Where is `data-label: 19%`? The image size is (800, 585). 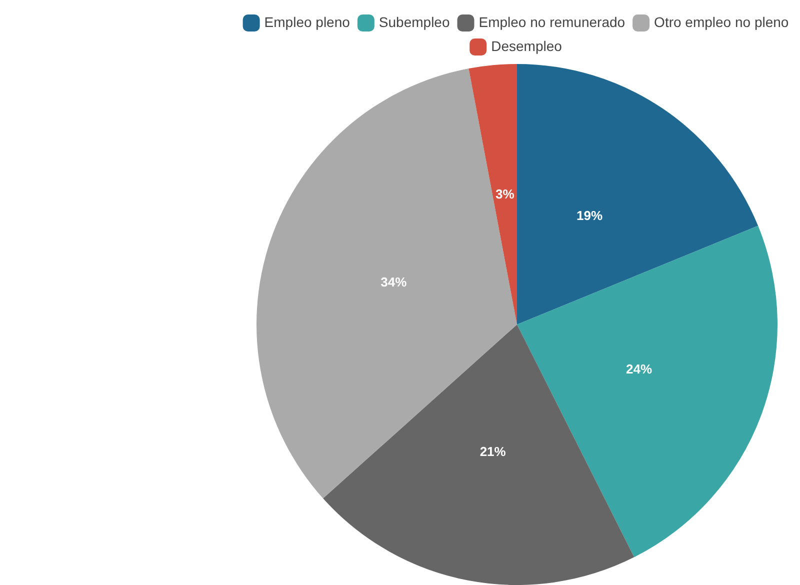
data-label: 19% is located at coordinates (590, 215).